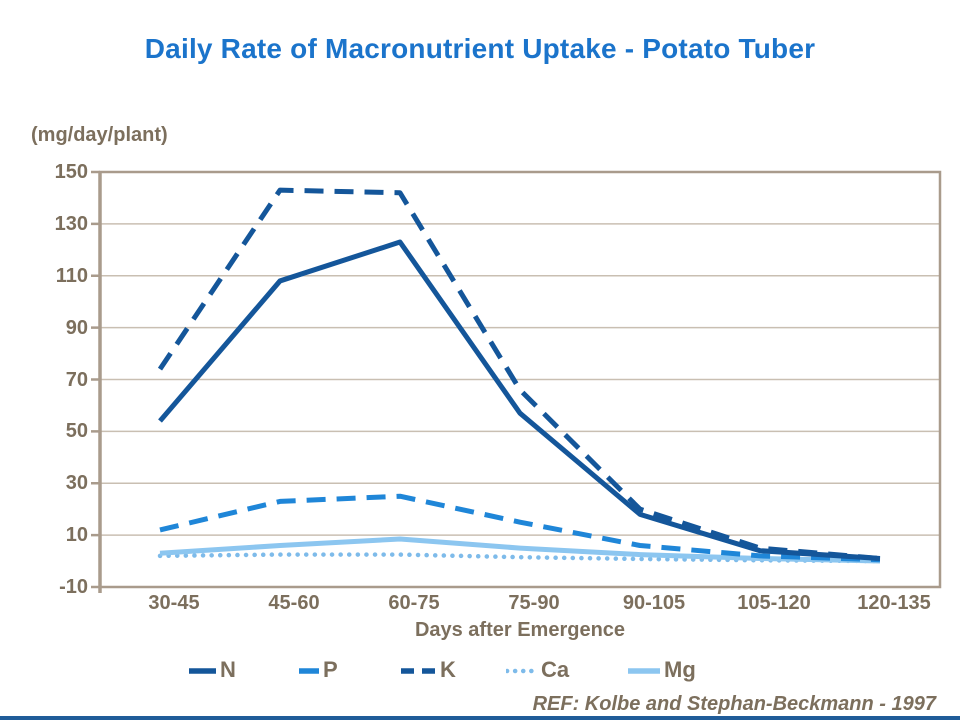  Describe the element at coordinates (734, 704) in the screenshot. I see `reference-citation: REF: Kolbe and Stephan-Beckmann - 1997` at that location.